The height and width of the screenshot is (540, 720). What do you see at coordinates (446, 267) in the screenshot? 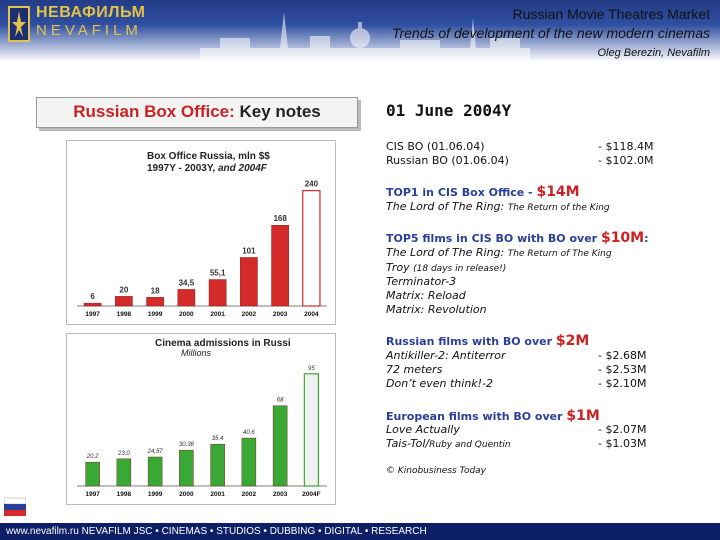
I see `top5-film-2: Troy (18 days in release!)` at bounding box center [446, 267].